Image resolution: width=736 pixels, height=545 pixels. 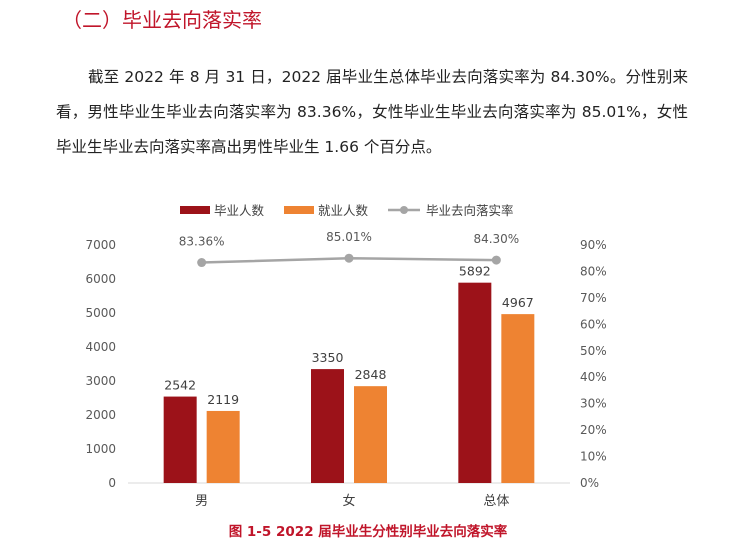 What do you see at coordinates (349, 249) in the screenshot?
I see `chart-rate-line: 83.36% 85.01% 84.30%` at bounding box center [349, 249].